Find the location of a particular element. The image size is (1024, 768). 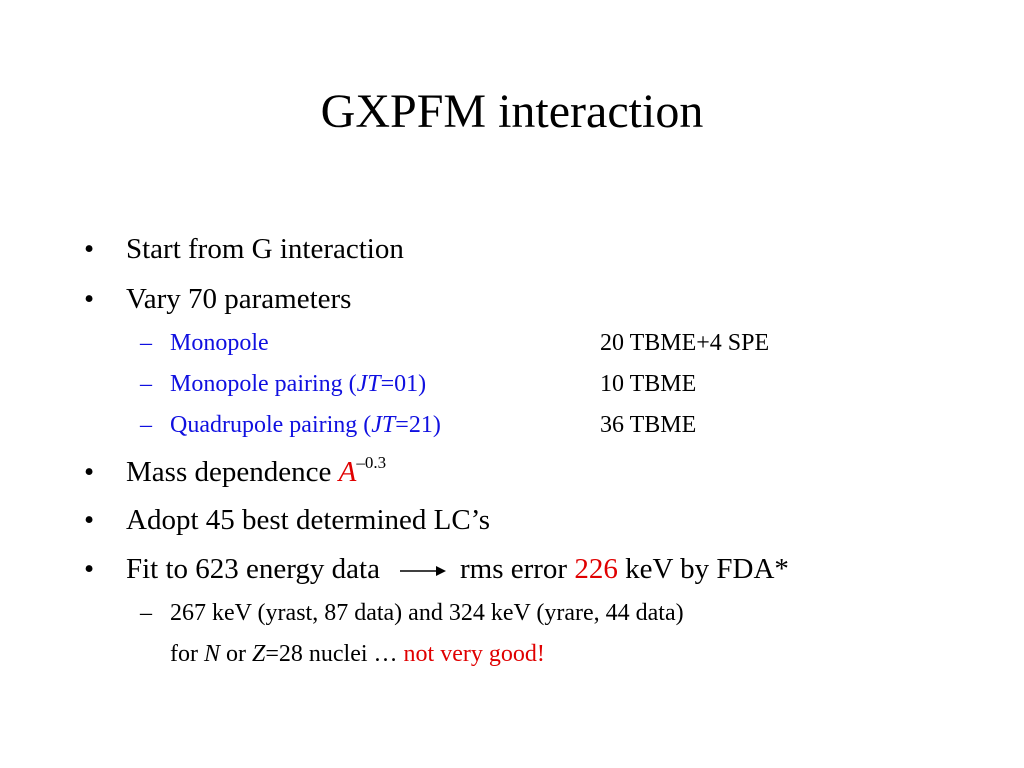

note-nuclei: for N or Z=28 nuclei … not very good! is located at coordinates (357, 654).